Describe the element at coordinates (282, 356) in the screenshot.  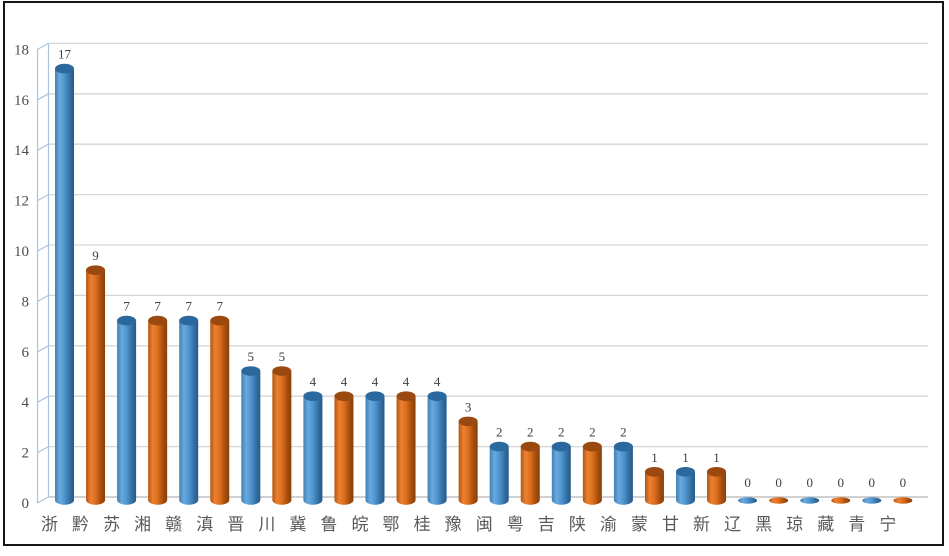
I see `value-label: 5` at that location.